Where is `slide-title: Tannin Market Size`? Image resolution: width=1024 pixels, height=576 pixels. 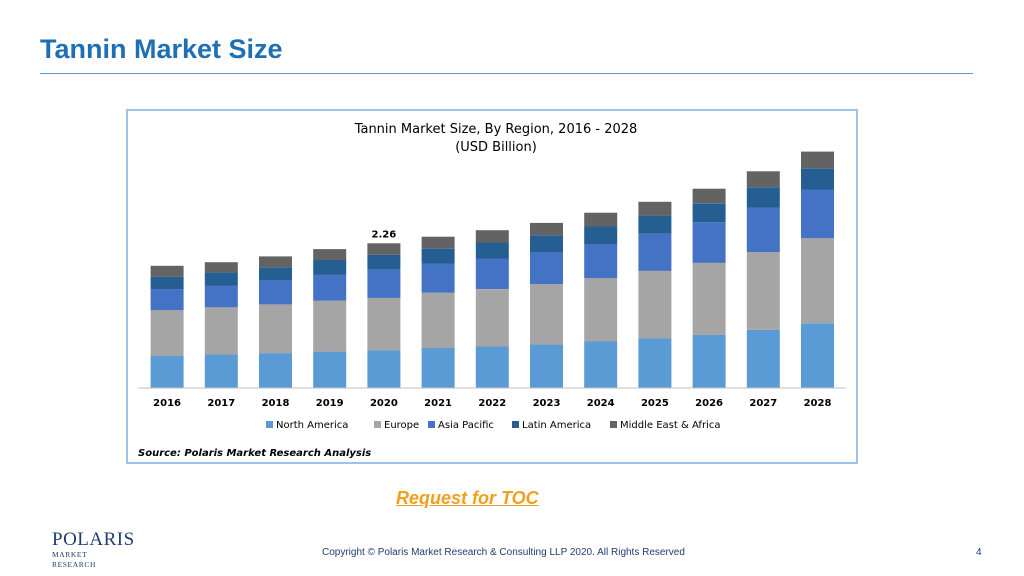
slide-title: Tannin Market Size is located at coordinates (161, 49).